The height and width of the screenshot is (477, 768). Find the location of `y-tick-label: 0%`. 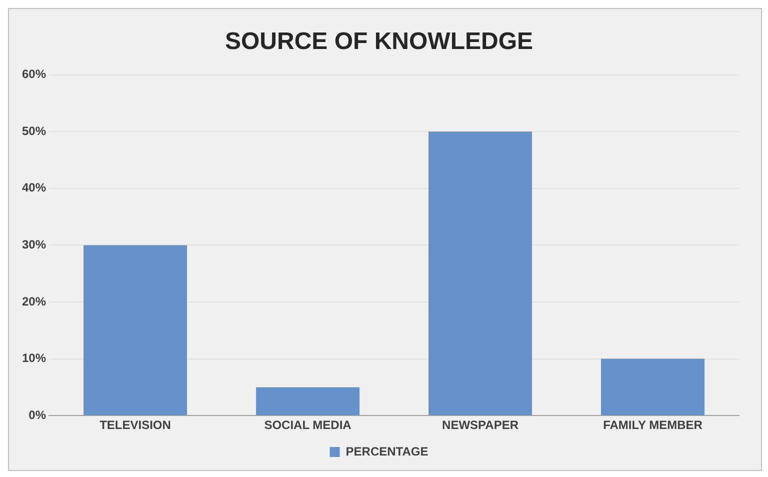

y-tick-label: 0% is located at coordinates (37, 415).